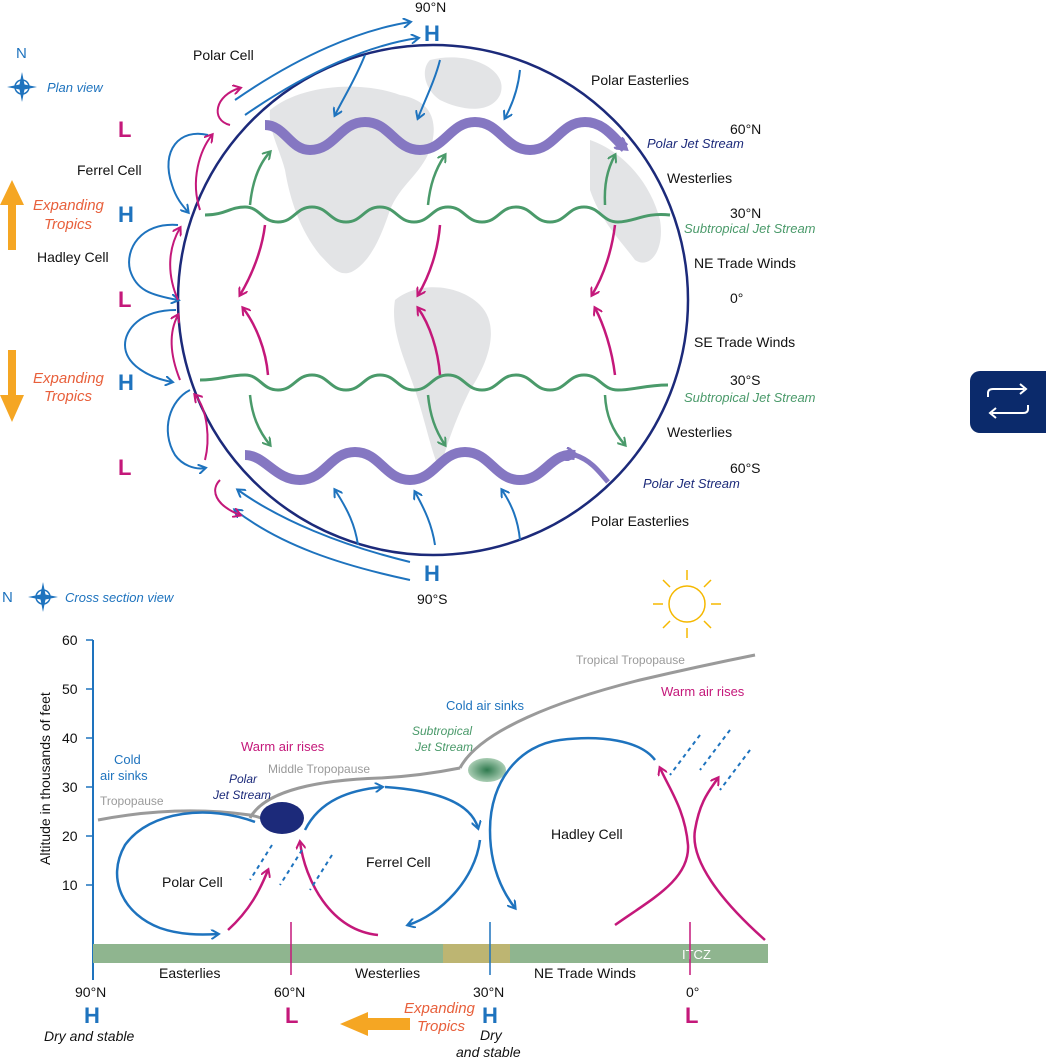 This screenshot has height=1060, width=1046. Describe the element at coordinates (476, 953) in the screenshot. I see `subtropical-band` at that location.